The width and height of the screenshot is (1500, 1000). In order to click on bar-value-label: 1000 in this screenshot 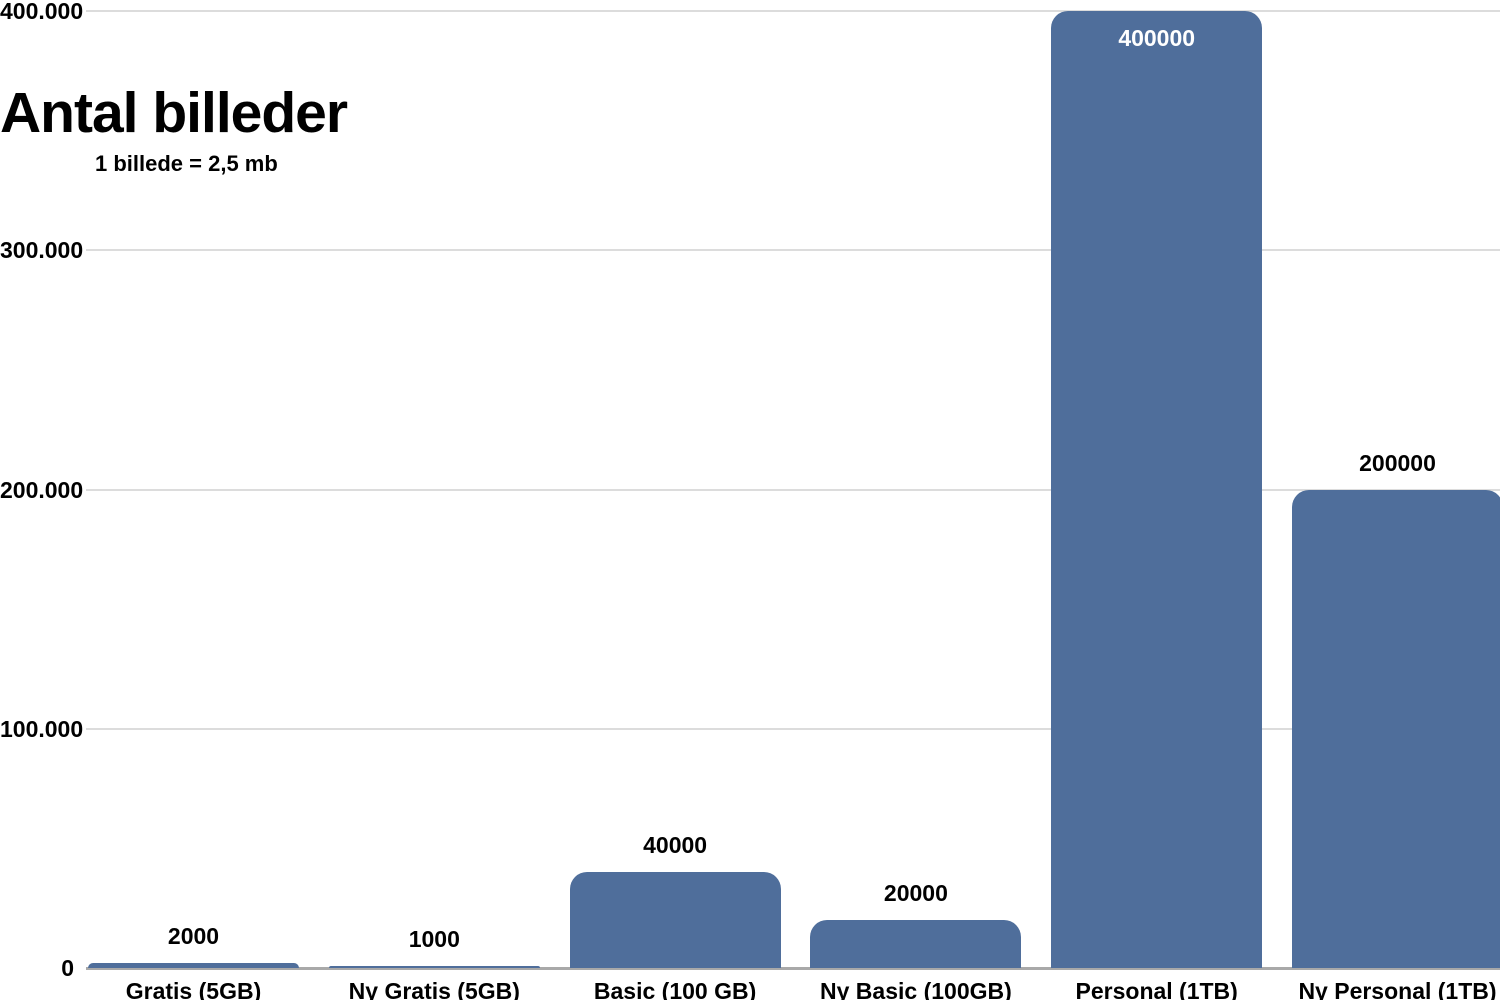, I will do `click(434, 938)`.